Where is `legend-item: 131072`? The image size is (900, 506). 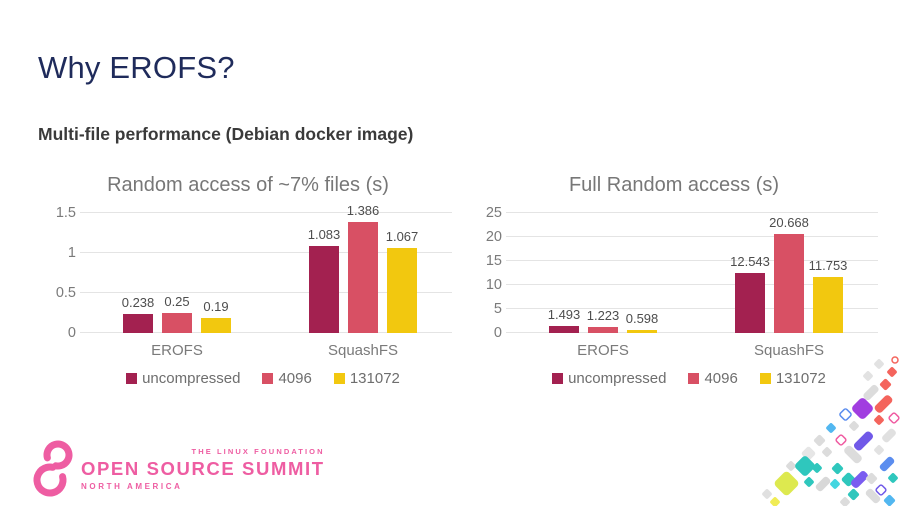 legend-item: 131072 is located at coordinates (366, 378).